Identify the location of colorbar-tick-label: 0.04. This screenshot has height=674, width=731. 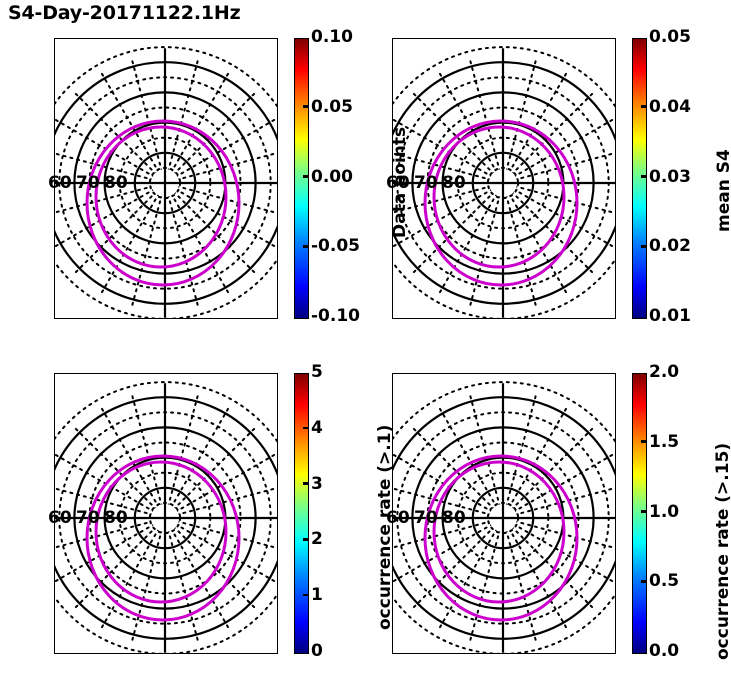
(666, 107).